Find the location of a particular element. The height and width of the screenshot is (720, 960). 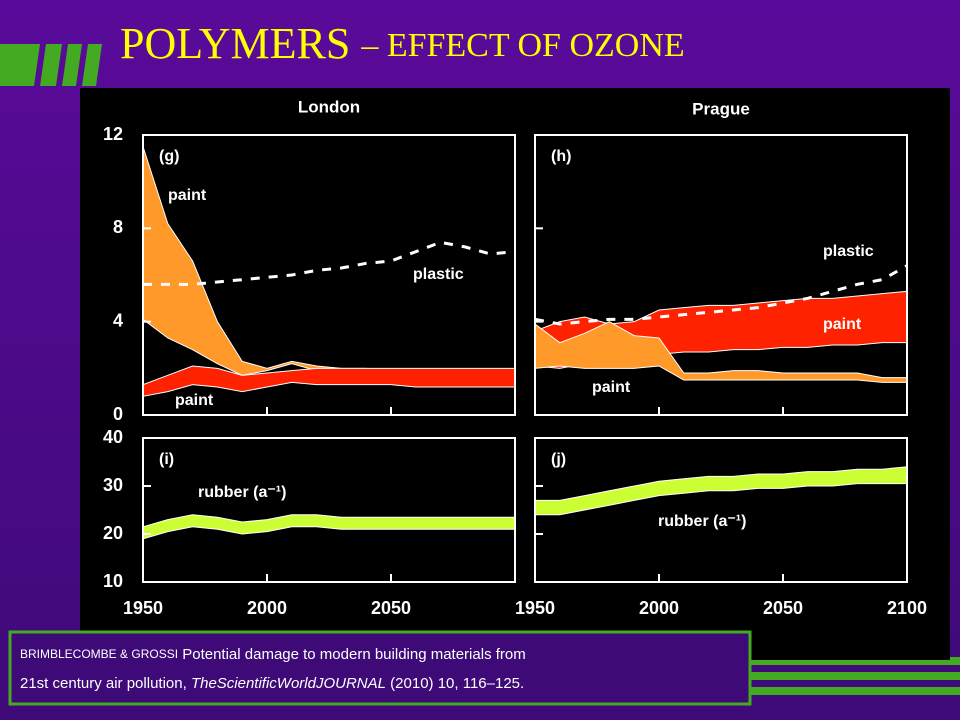

panel-label: (j) is located at coordinates (558, 459).